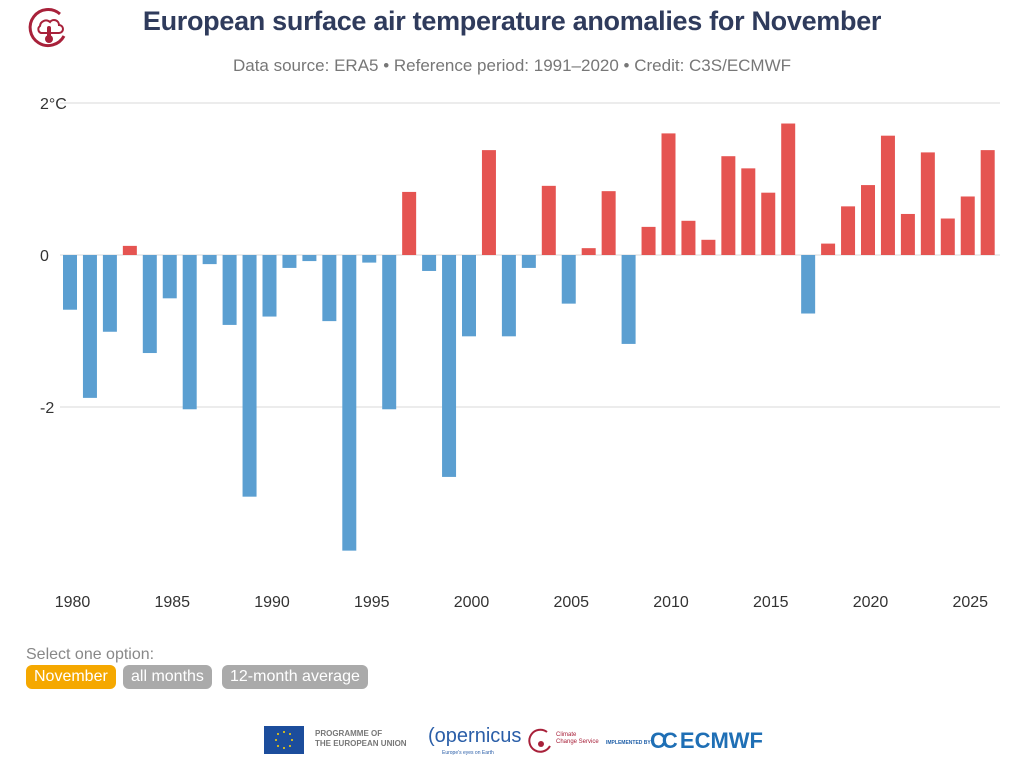 This screenshot has height=759, width=1024. Describe the element at coordinates (472, 602) in the screenshot. I see `x-tick-label: 2000` at that location.